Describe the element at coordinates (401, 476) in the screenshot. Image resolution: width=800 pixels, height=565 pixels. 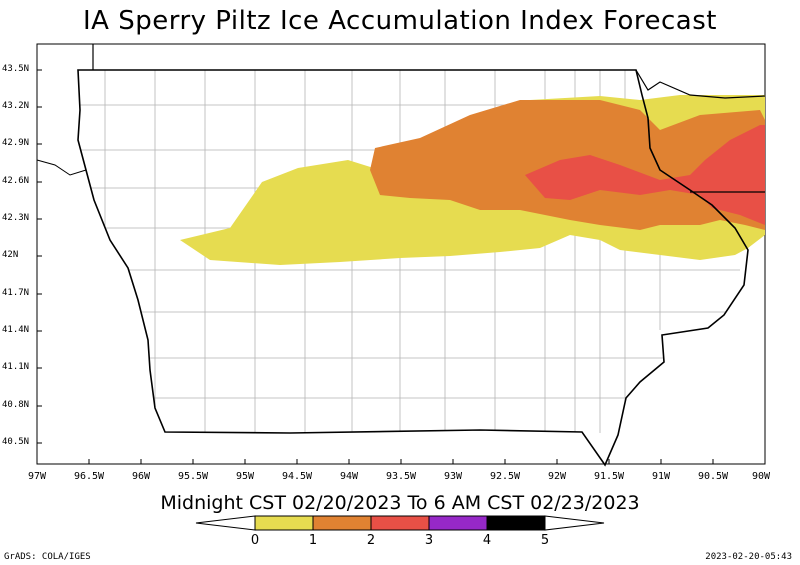
I see `lon-label-93.5W: 93.5W` at that location.